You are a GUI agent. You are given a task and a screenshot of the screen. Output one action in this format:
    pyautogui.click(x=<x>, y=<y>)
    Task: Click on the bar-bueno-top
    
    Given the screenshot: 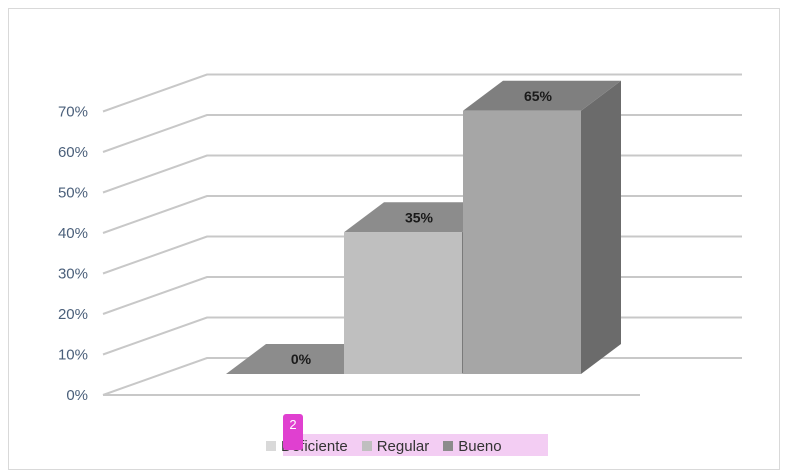 What is the action you would take?
    pyautogui.click(x=542, y=95)
    